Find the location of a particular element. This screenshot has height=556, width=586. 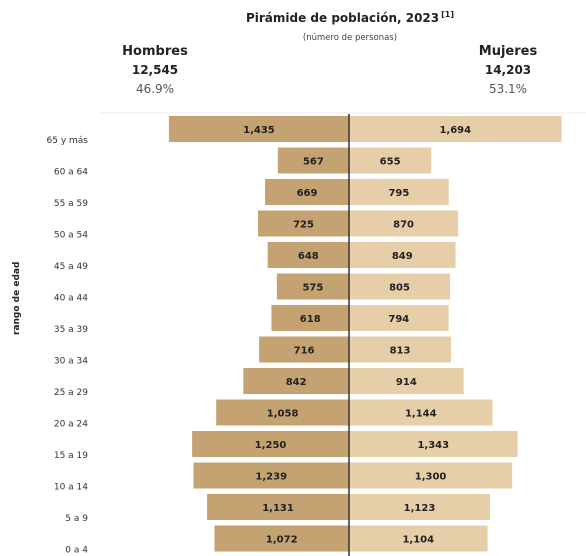

hombres-total: 12,545 is located at coordinates (155, 70).